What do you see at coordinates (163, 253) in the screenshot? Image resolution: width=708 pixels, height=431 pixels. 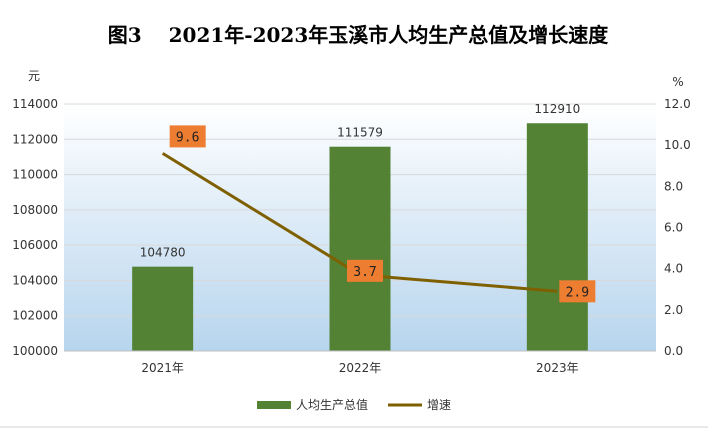 I see `bar-data-label: 104780` at bounding box center [163, 253].